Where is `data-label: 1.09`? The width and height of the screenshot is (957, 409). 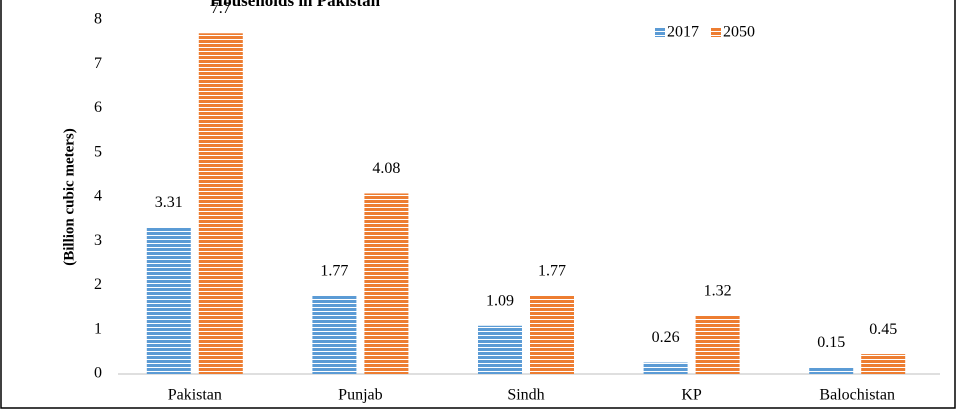
data-label: 1.09 is located at coordinates (500, 300).